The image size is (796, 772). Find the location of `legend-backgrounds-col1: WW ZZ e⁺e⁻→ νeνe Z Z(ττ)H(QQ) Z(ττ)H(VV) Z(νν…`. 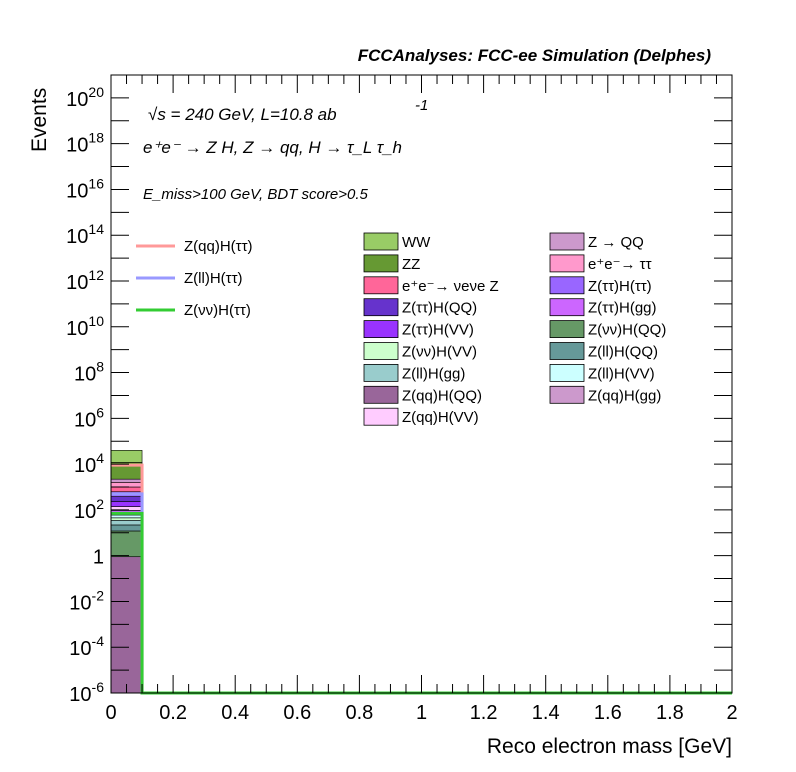

legend-backgrounds-col1: WW ZZ e⁺e⁻→ νeνe Z Z(ττ)H(QQ) Z(ττ)H(VV) Z(νν… is located at coordinates (431, 329).